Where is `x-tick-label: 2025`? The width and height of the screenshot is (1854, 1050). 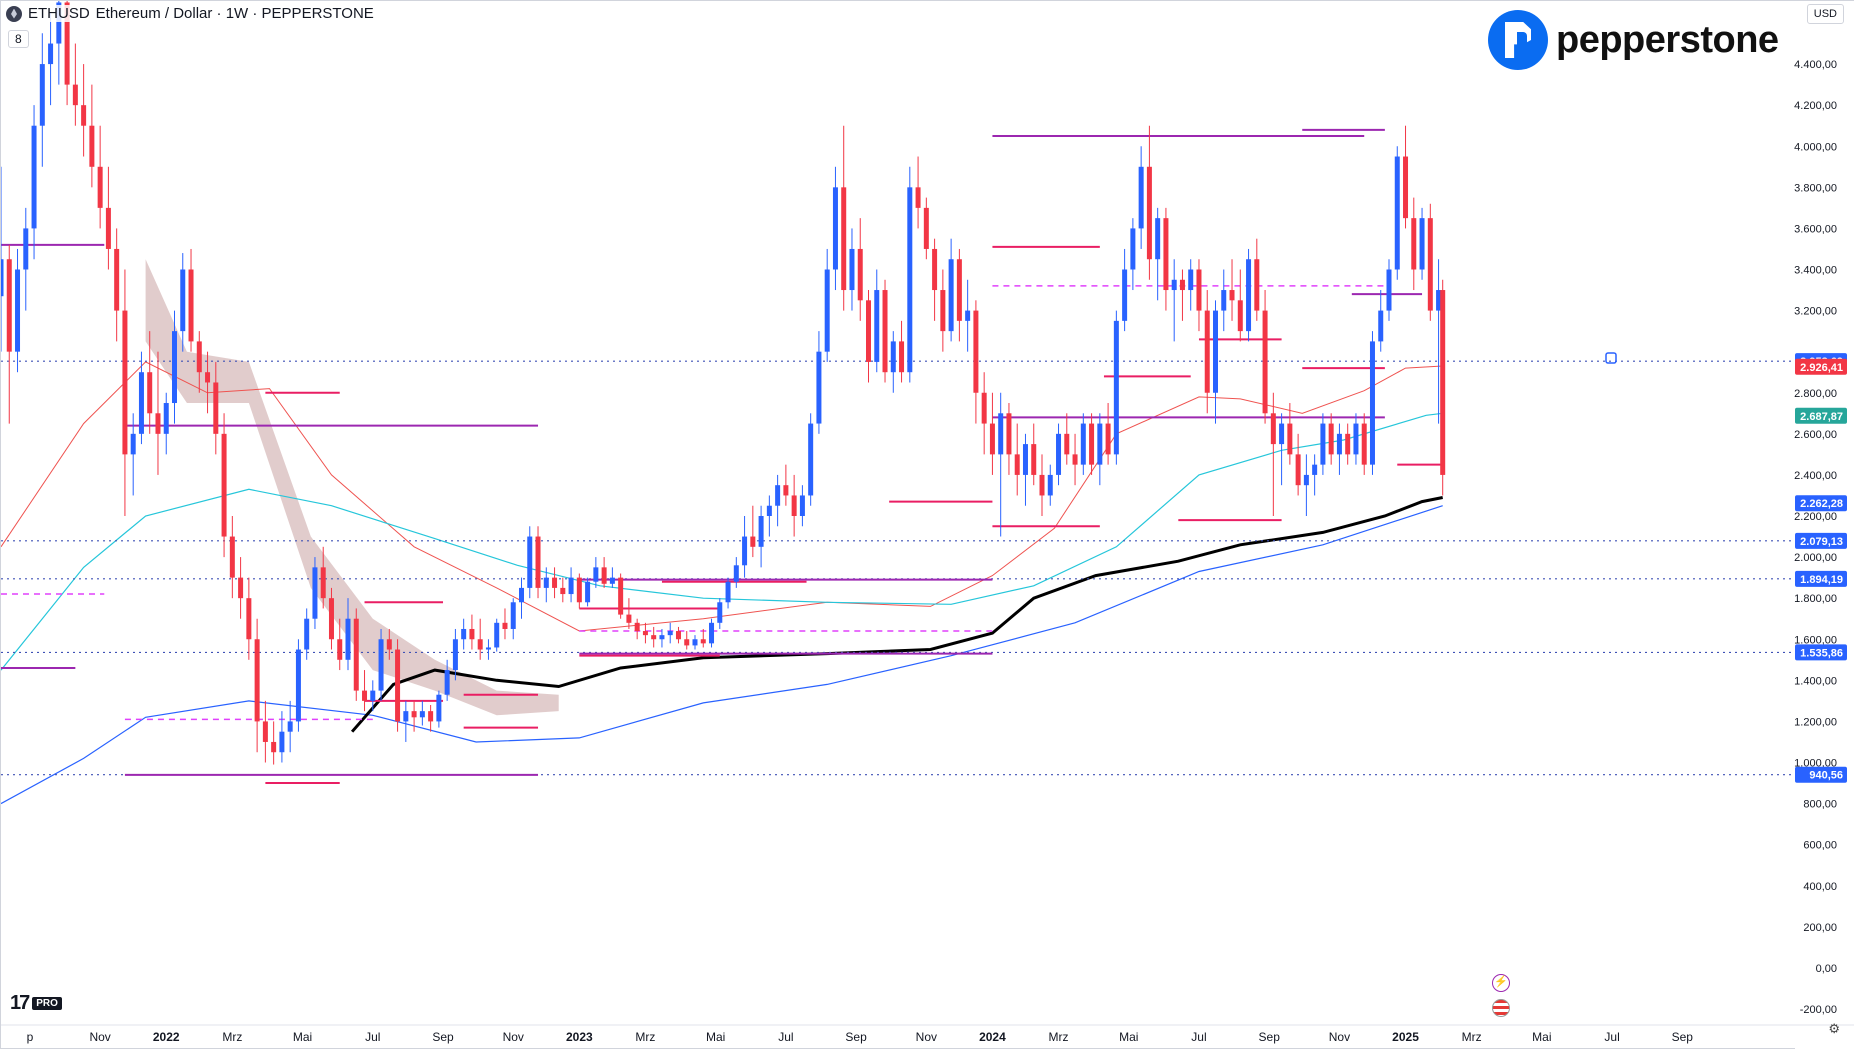
x-tick-label: 2025 is located at coordinates (1405, 1037).